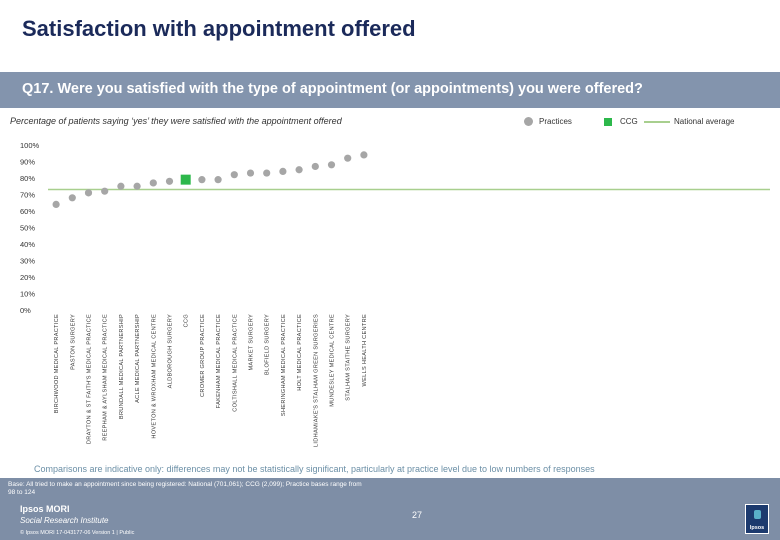 The width and height of the screenshot is (780, 540). I want to click on page-title: Satisfaction with appointment offered, so click(219, 28).